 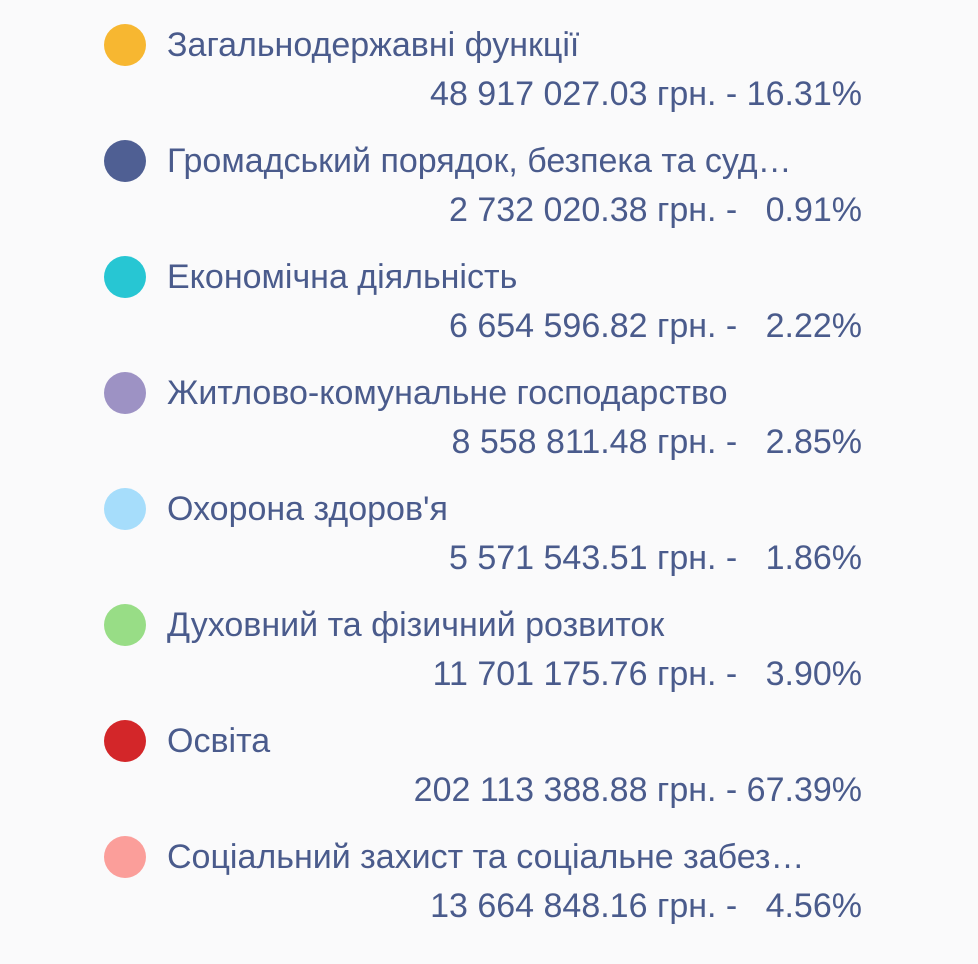 What do you see at coordinates (637, 790) in the screenshot?
I see `legend-value: 202 113 388.88 грн. - 67.39%` at bounding box center [637, 790].